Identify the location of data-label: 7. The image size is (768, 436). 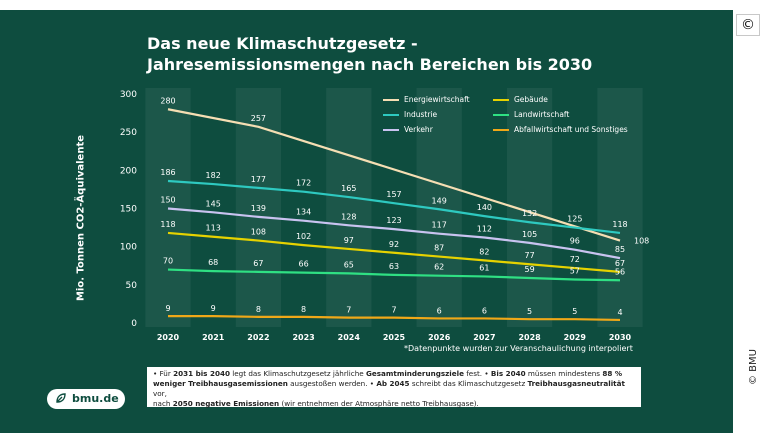
(393, 310).